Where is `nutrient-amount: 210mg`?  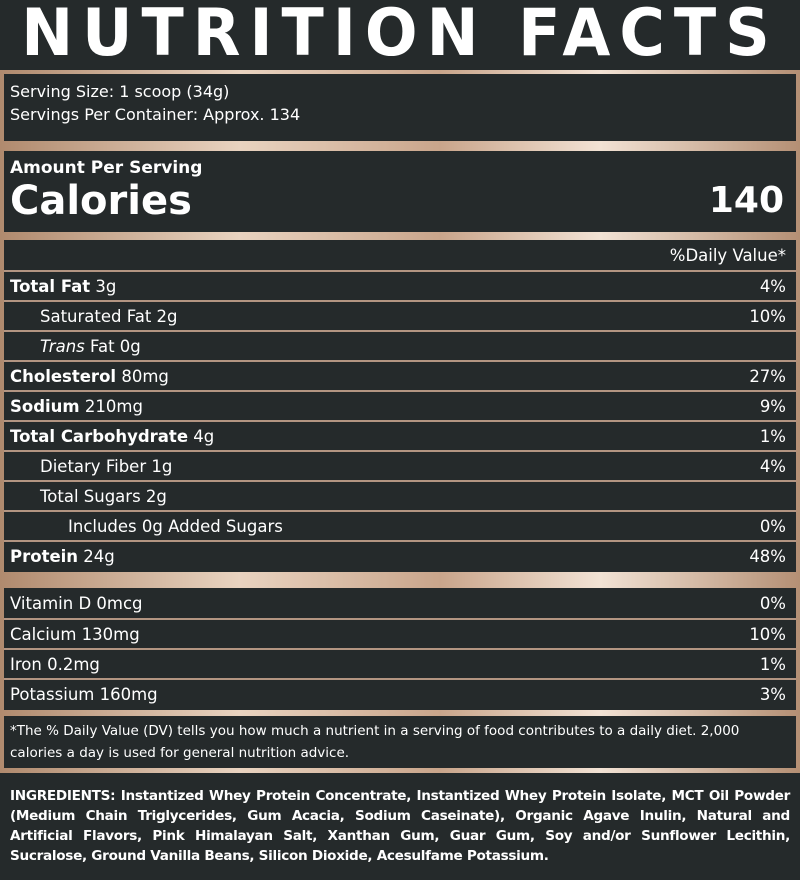
nutrient-amount: 210mg is located at coordinates (111, 406).